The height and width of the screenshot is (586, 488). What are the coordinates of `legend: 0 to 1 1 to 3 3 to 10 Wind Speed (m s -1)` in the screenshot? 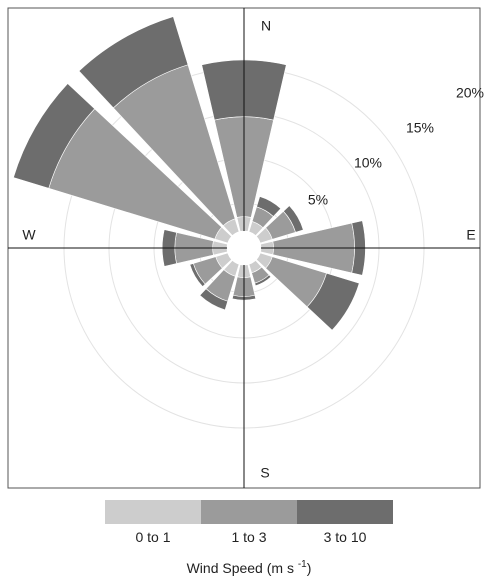 It's located at (249, 538).